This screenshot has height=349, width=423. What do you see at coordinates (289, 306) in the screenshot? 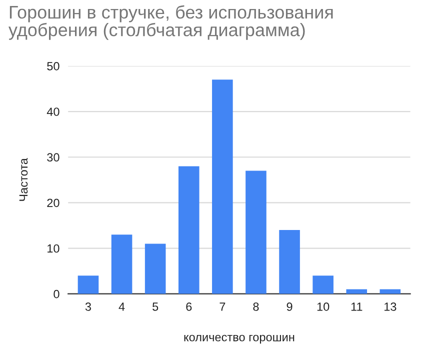
I see `x-tick-label: 9` at bounding box center [289, 306].